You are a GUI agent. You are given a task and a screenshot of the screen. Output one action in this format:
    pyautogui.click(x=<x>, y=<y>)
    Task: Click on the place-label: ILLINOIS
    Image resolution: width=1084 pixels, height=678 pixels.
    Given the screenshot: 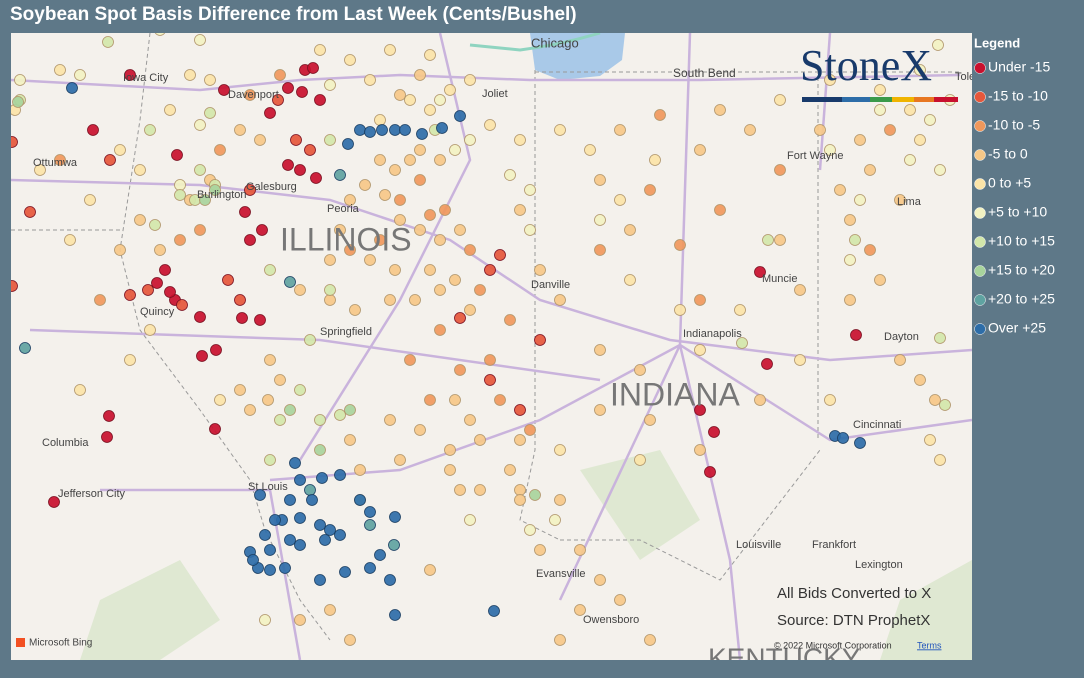 What is the action you would take?
    pyautogui.click(x=346, y=239)
    